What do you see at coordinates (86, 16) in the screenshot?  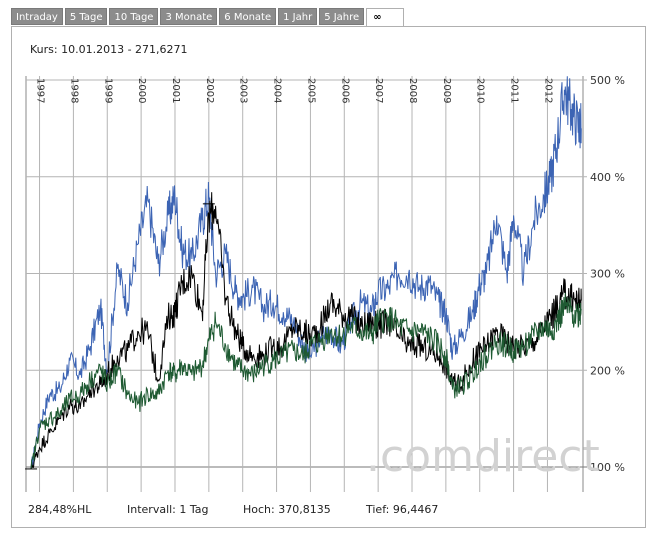 I see `tab-5-tage: 5 Tage` at bounding box center [86, 16].